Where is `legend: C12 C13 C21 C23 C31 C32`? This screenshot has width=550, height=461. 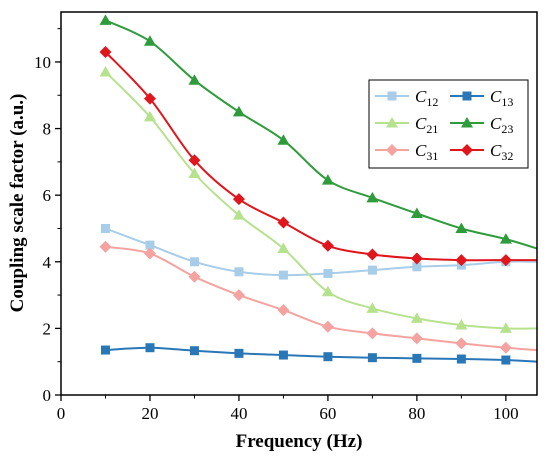 legend: C12 C13 C21 C23 C31 C32 is located at coordinates (448, 124).